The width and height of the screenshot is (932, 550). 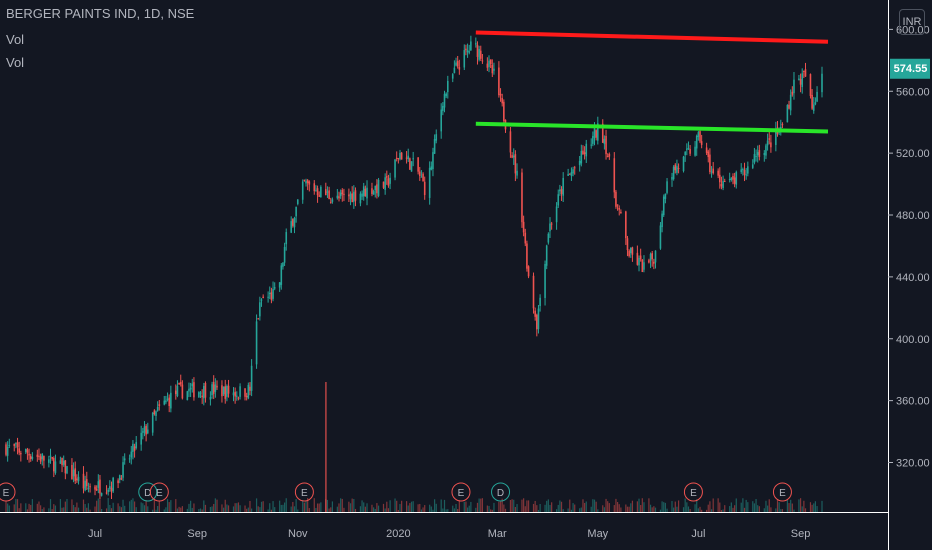 I want to click on currency-button: INR, so click(x=912, y=22).